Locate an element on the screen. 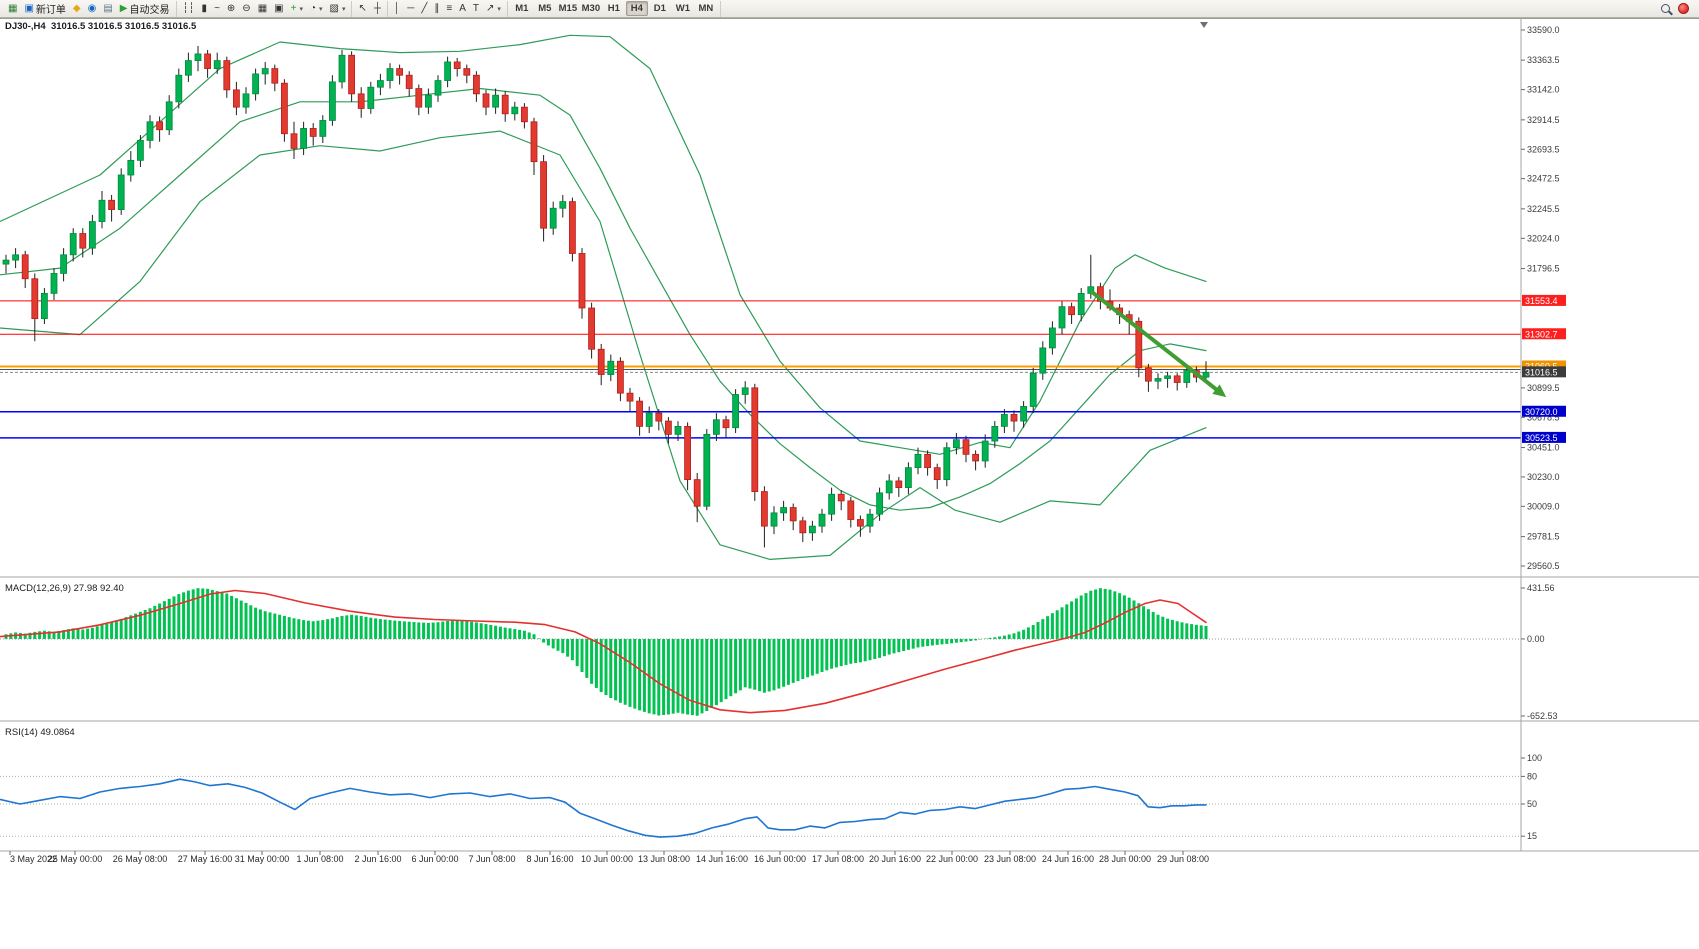  svg-text: 29 Jun 08:00 is located at coordinates (1183, 859).